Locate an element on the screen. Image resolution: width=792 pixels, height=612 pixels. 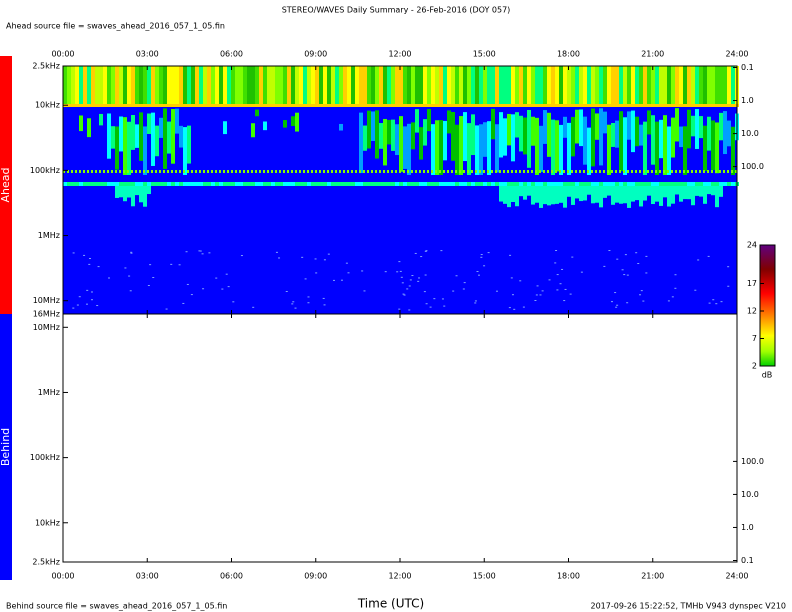
colorbar-tick-label: 24 is located at coordinates (752, 245).